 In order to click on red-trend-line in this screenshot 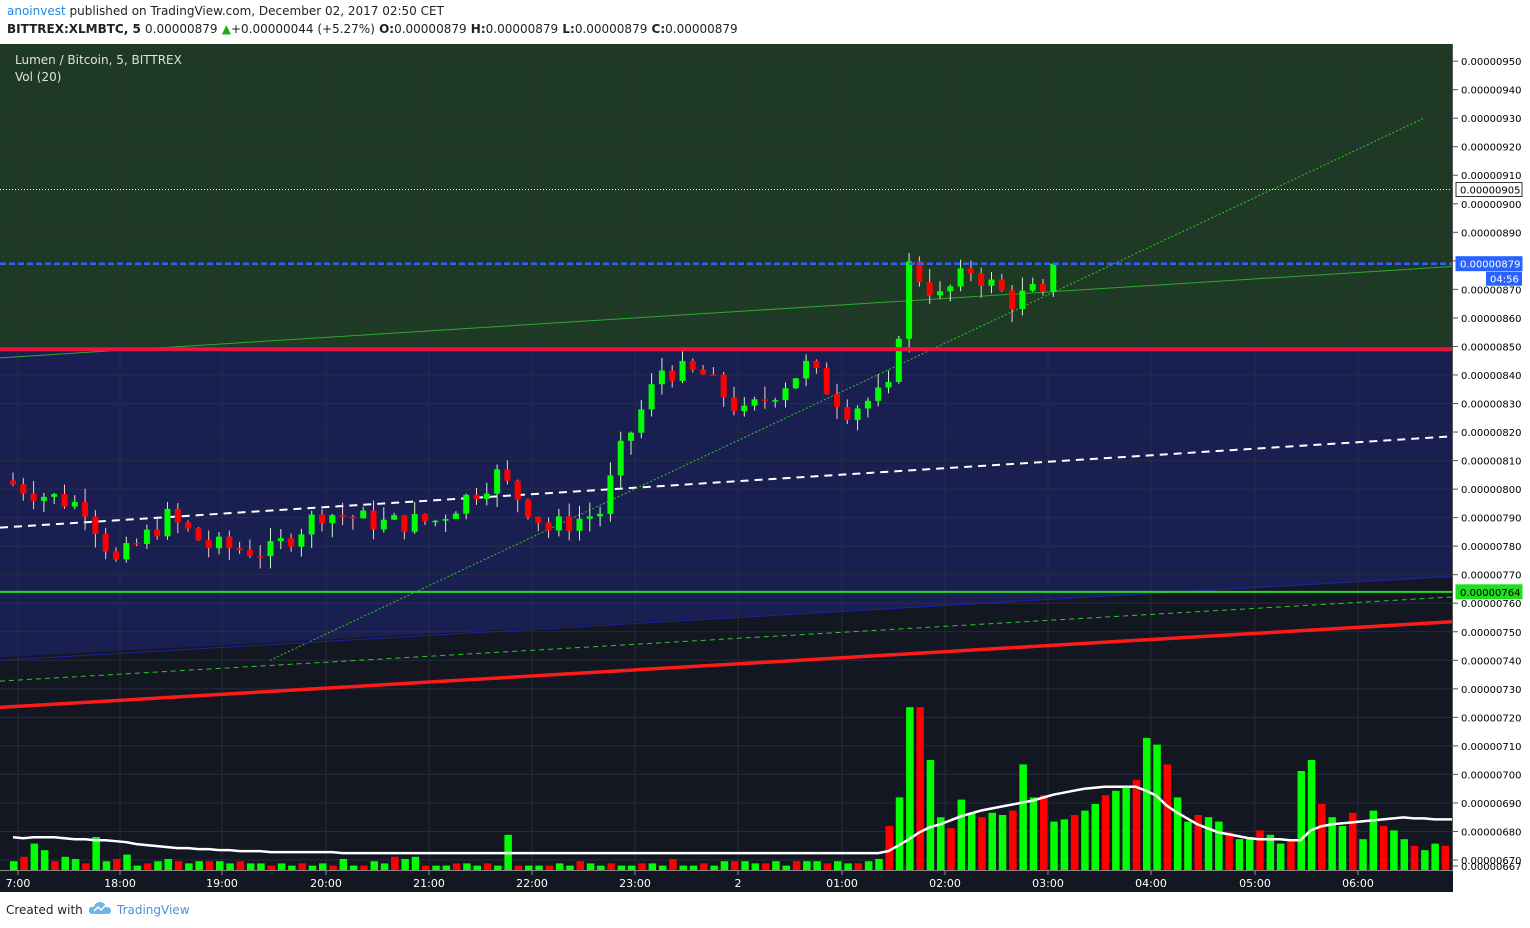, I will do `click(726, 665)`.